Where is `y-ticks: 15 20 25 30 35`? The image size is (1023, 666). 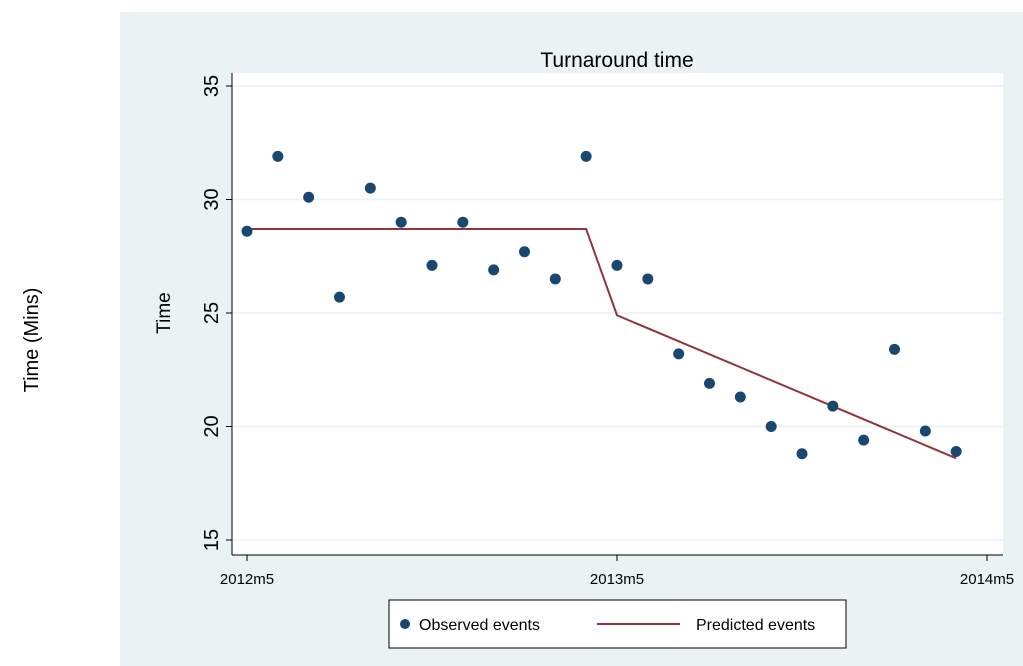 y-ticks: 15 20 25 30 35 is located at coordinates (216, 313).